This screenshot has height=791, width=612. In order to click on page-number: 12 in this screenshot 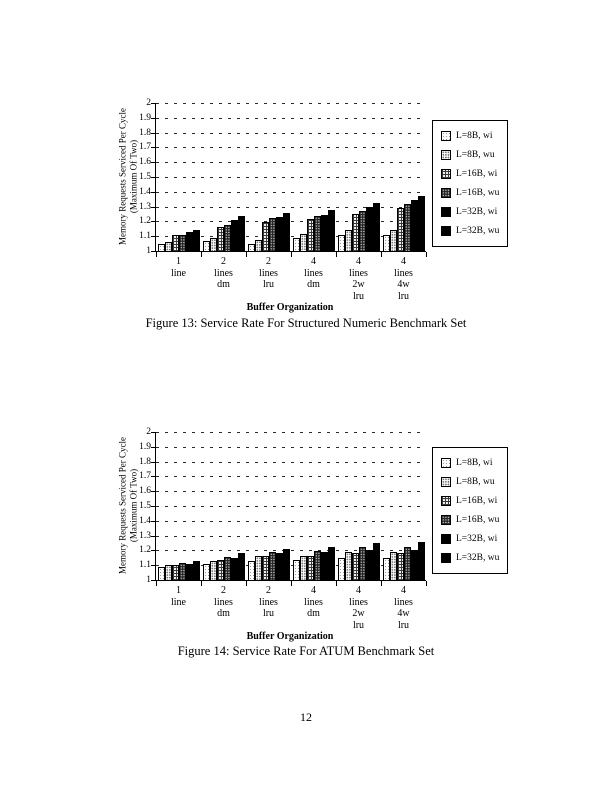, I will do `click(306, 717)`.